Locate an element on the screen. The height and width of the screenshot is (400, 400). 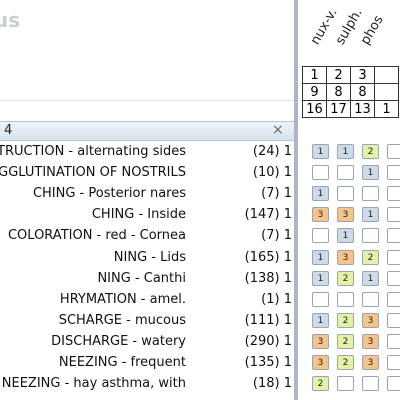
rubric-count: (138) 1 is located at coordinates (268, 278).